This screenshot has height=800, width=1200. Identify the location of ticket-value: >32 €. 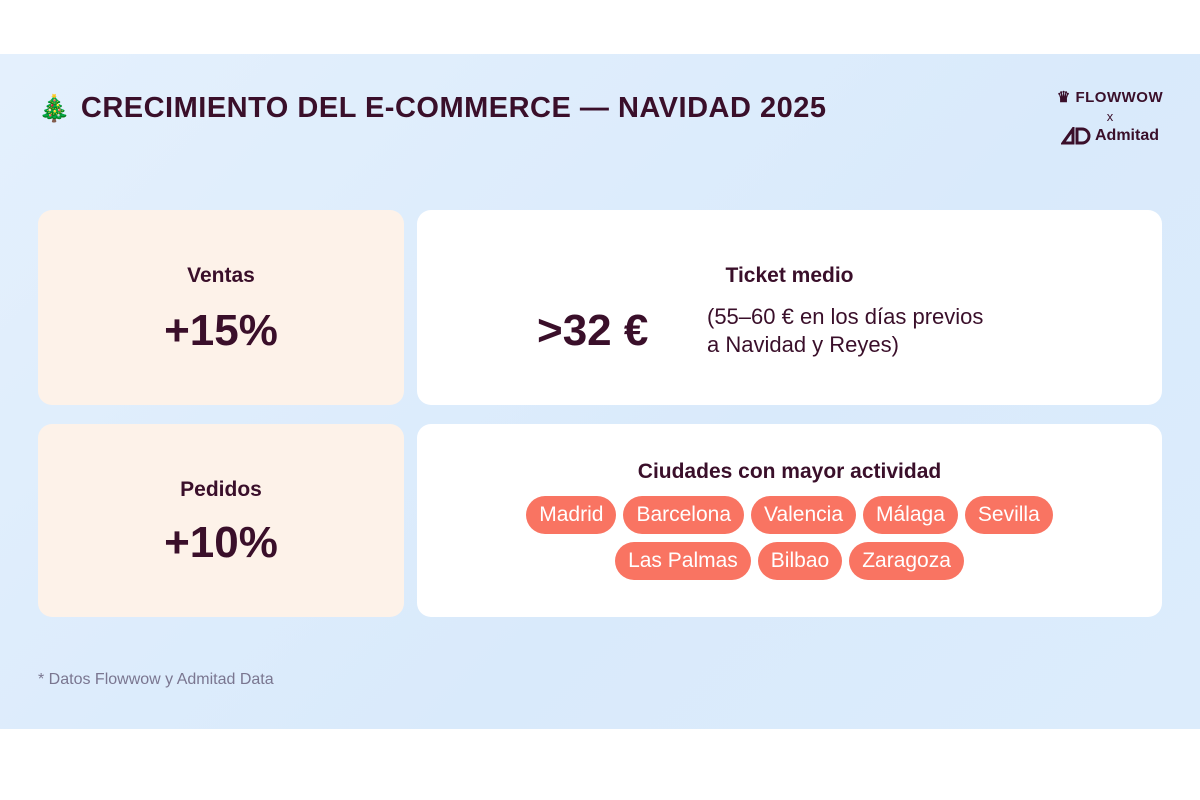
(593, 330).